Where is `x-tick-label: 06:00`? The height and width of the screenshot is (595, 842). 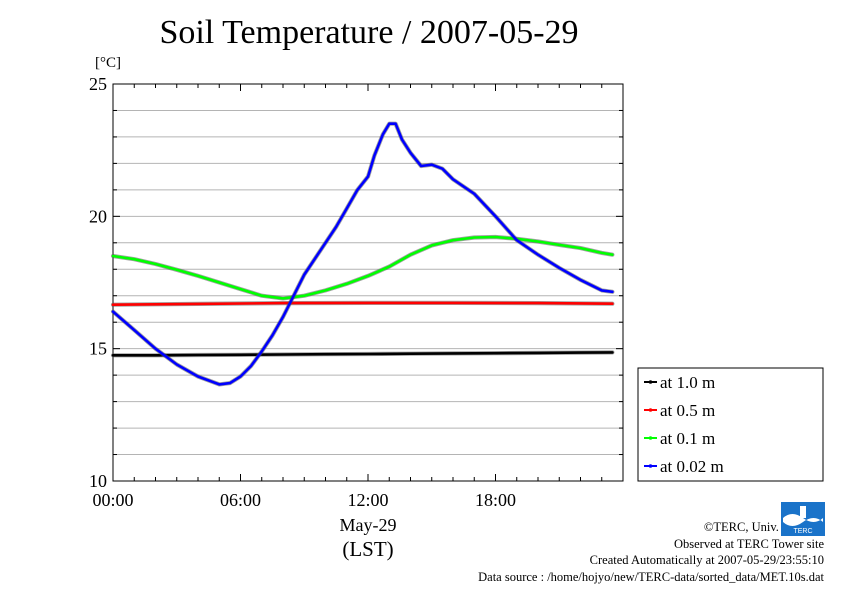
x-tick-label: 06:00 is located at coordinates (240, 500).